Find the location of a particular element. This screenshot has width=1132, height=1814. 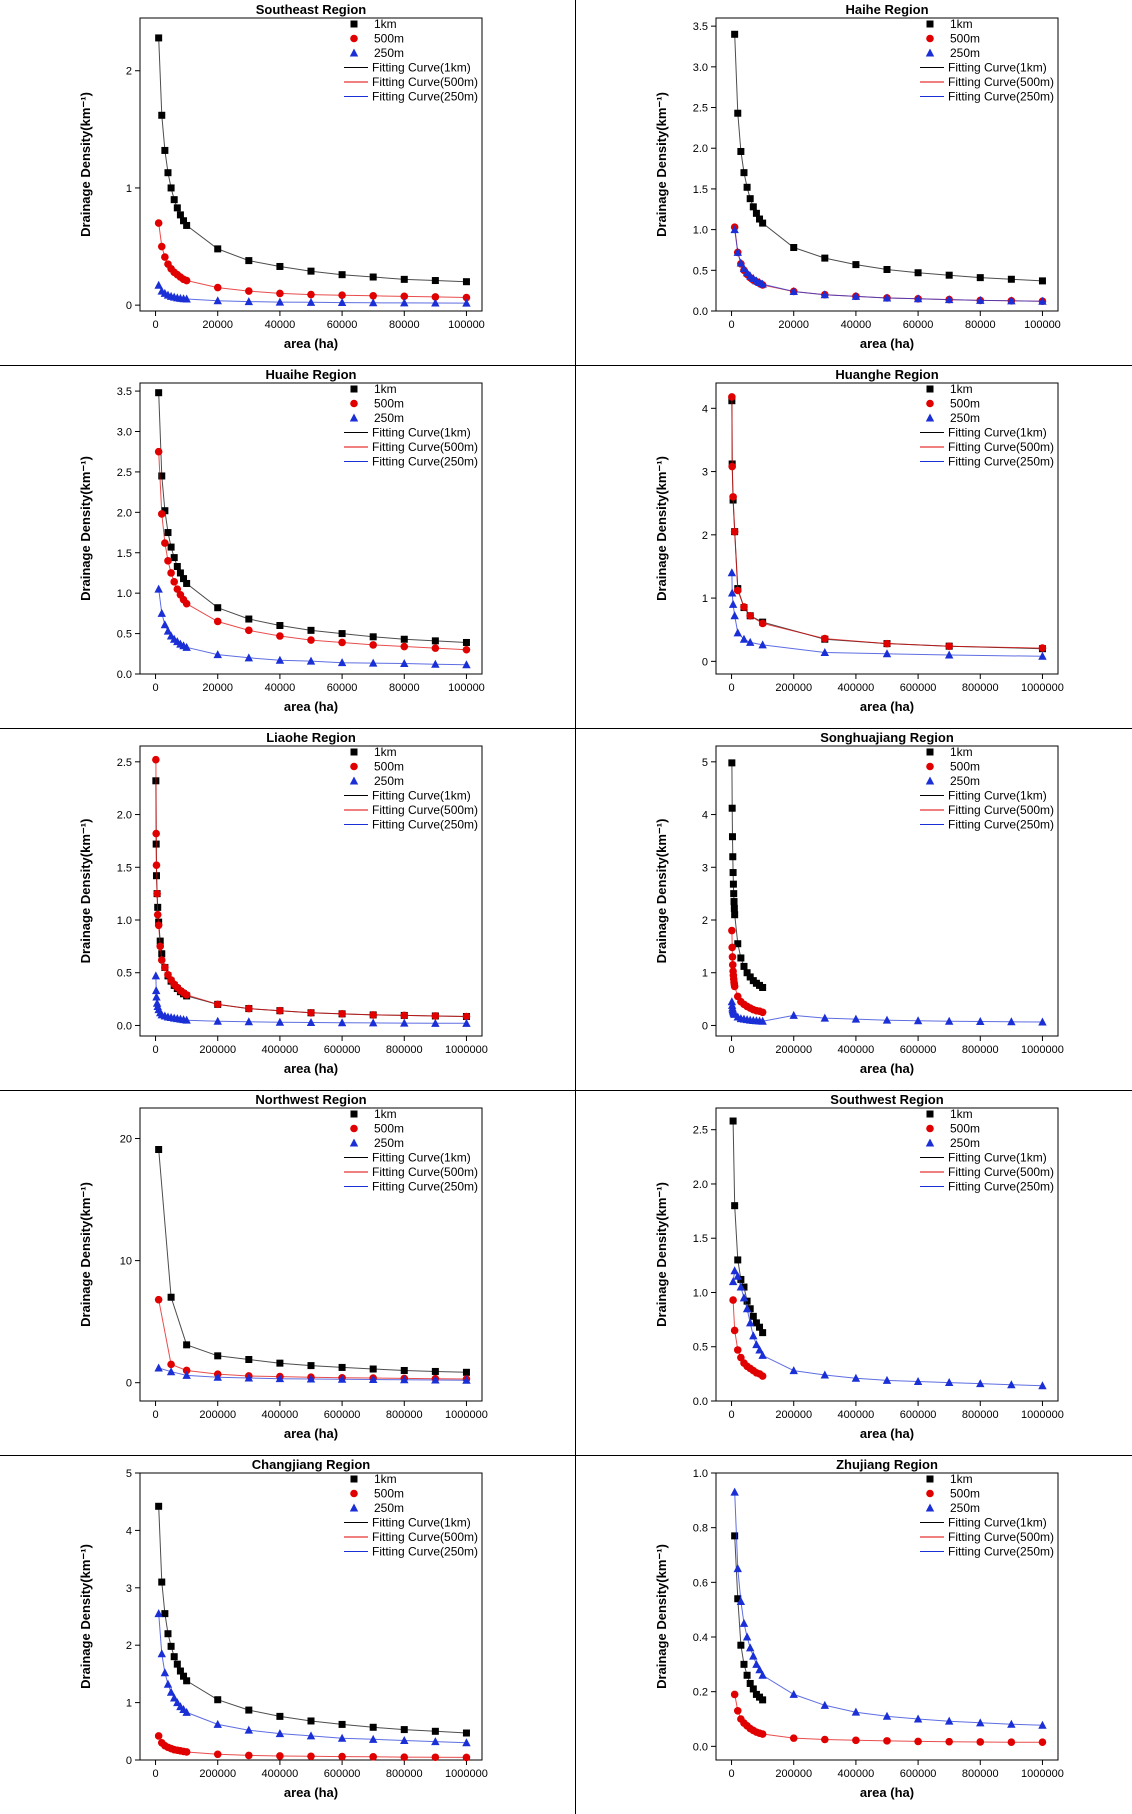

legend-label: Fitting Curve(1km) is located at coordinates (997, 1158).